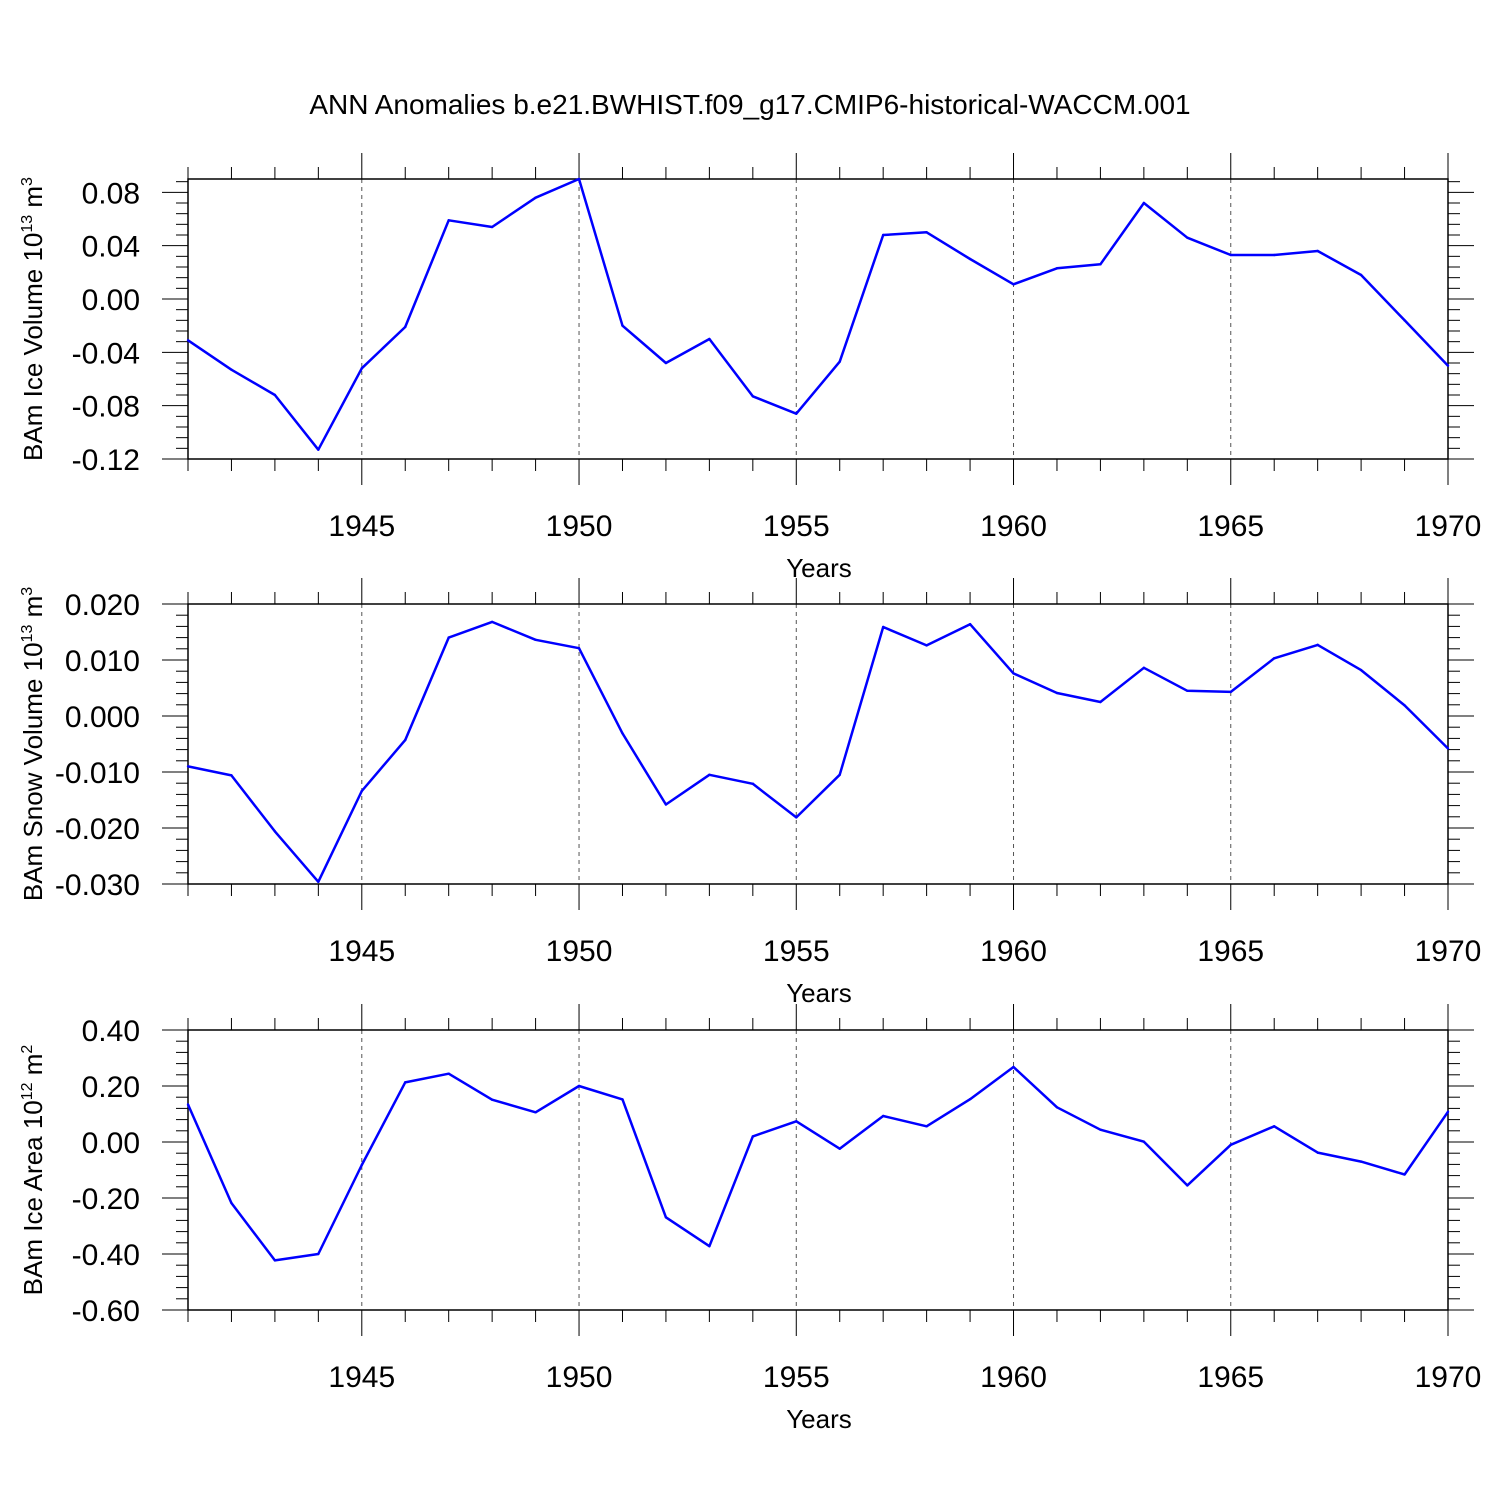 Image resolution: width=1500 pixels, height=1500 pixels. I want to click on y-tick-label: -0.030, so click(97, 885).